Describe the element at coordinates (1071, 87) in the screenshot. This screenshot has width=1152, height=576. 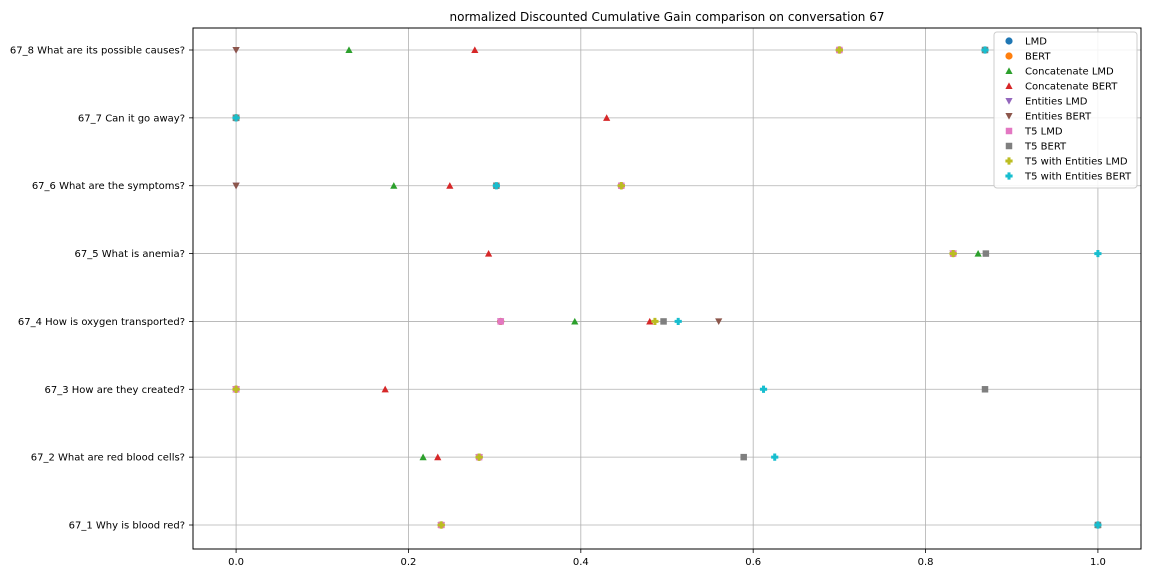
I see `legend-label: Concatenate BERT` at that location.